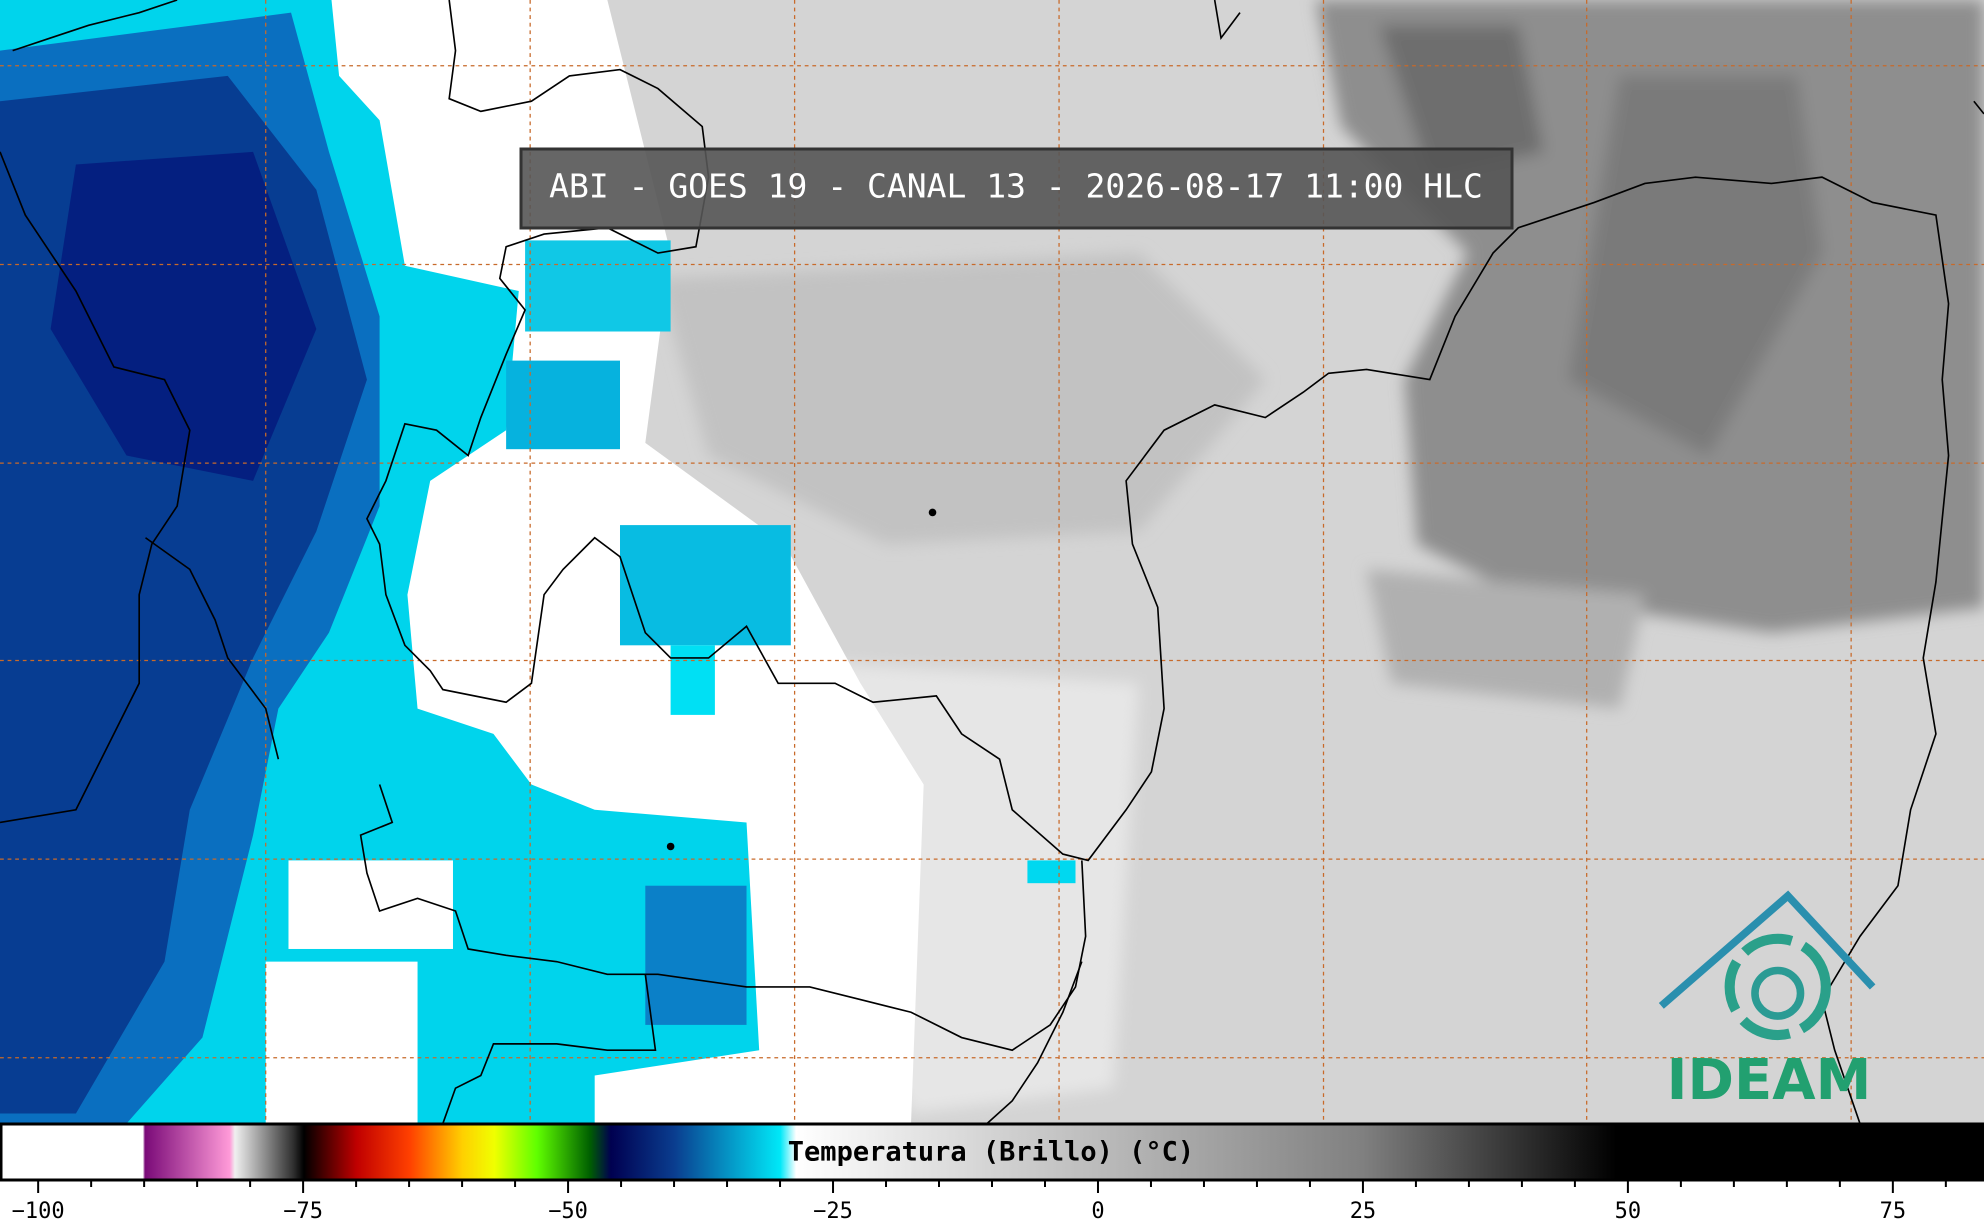 The image size is (1984, 1228). Describe the element at coordinates (1363, 1211) in the screenshot. I see `tick-label: 25` at that location.